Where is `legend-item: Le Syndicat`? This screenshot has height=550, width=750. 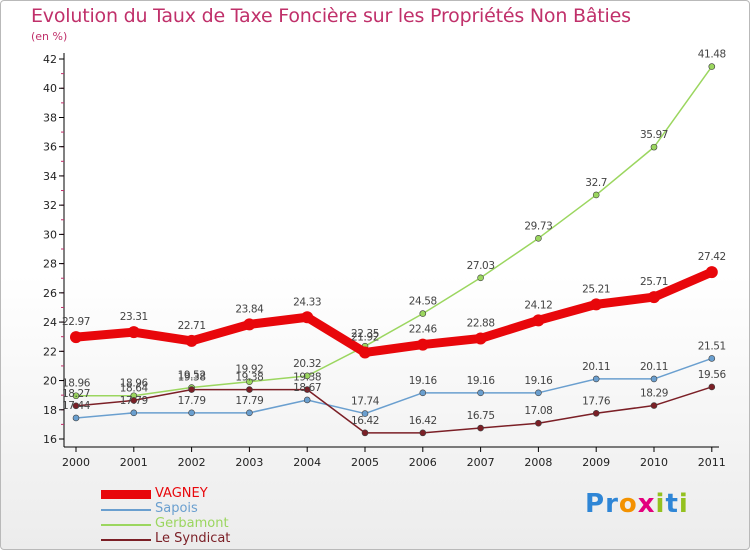
legend-item: Le Syndicat is located at coordinates (201, 539).